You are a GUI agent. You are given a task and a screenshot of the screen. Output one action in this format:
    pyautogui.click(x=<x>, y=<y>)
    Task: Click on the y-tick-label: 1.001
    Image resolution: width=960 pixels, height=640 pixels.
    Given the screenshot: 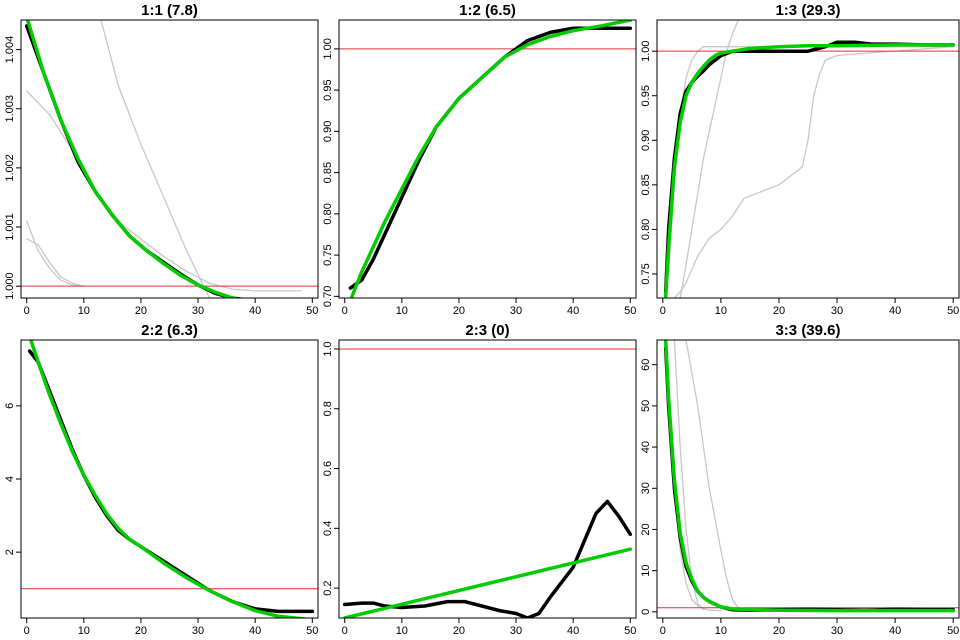 What is the action you would take?
    pyautogui.click(x=10, y=227)
    